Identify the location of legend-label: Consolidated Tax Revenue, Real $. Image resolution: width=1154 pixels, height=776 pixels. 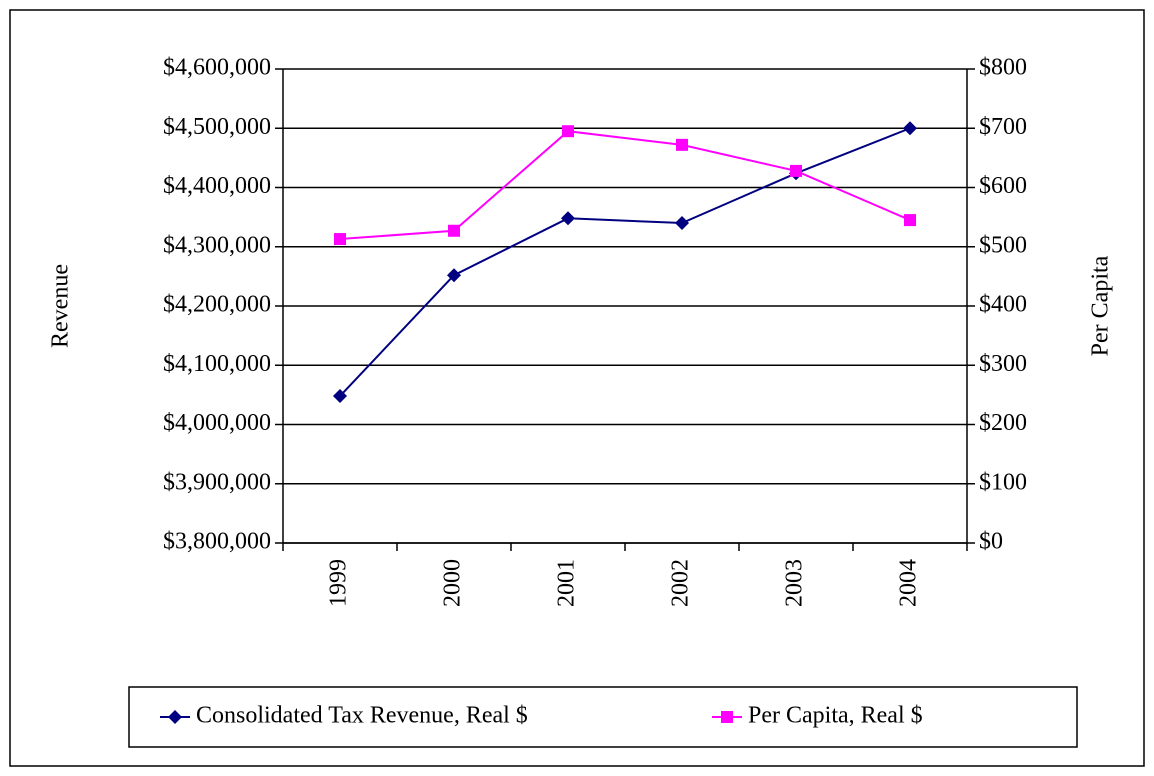
(362, 716).